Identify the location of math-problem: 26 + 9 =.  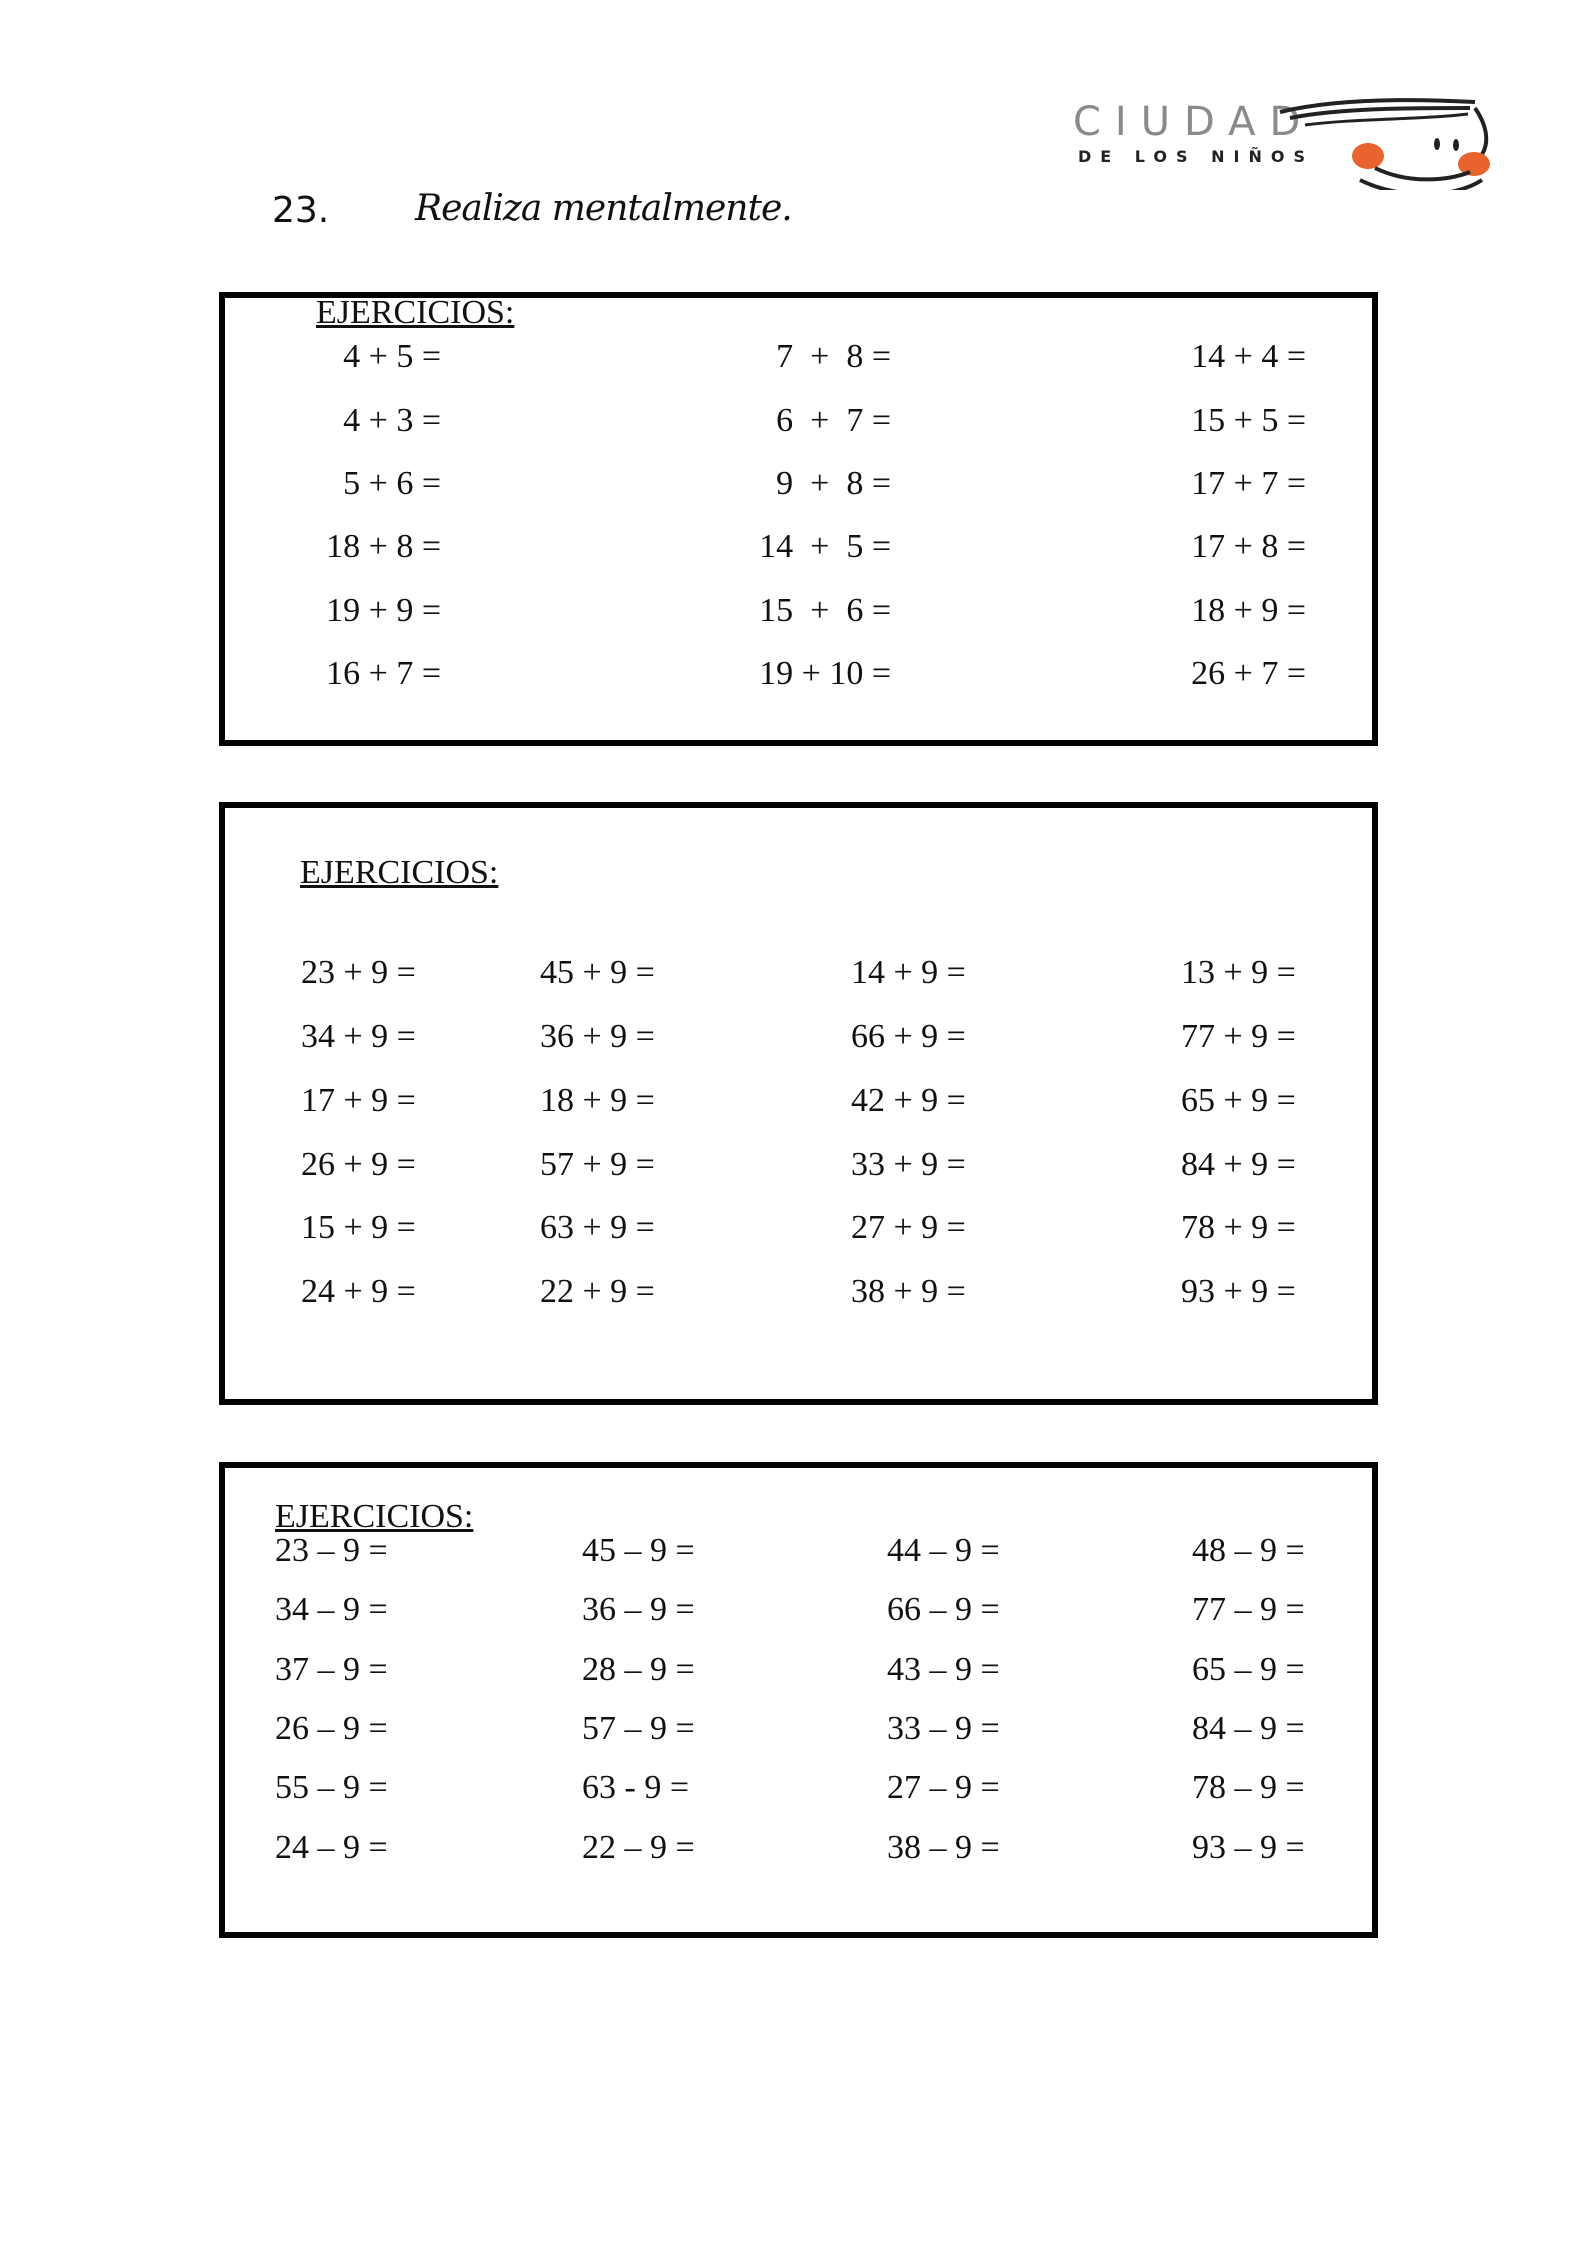
(358, 1164).